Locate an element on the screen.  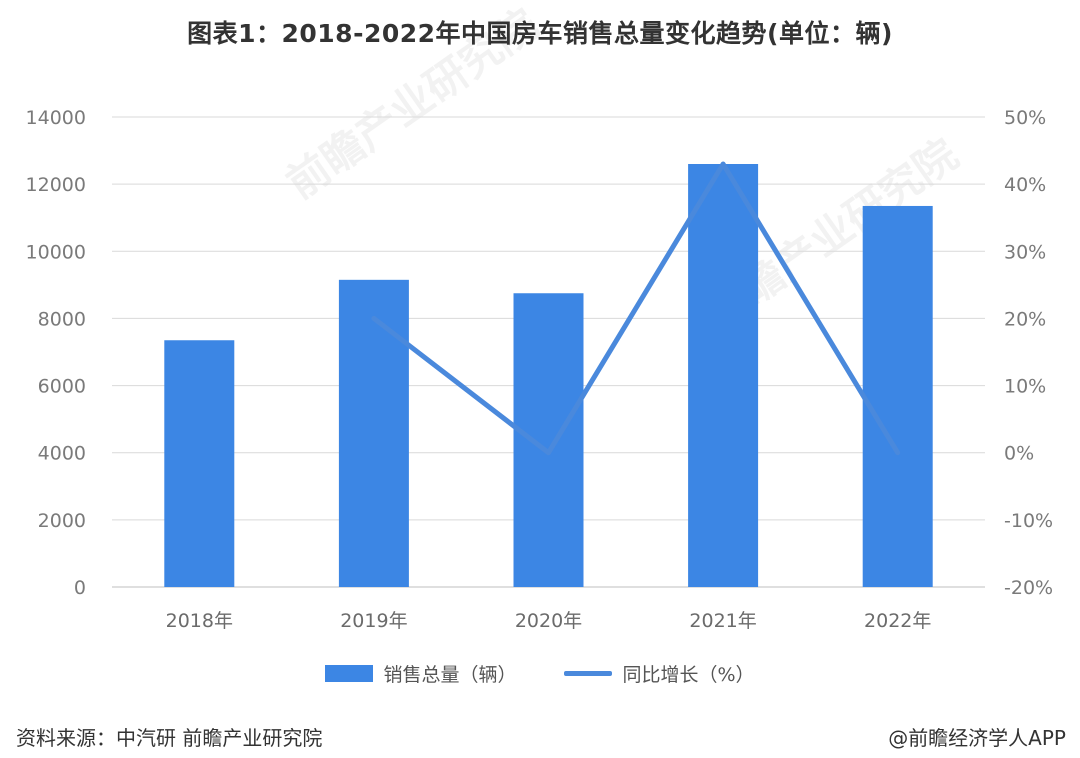
legend-label-line: 同比增长（%） is located at coordinates (688, 675).